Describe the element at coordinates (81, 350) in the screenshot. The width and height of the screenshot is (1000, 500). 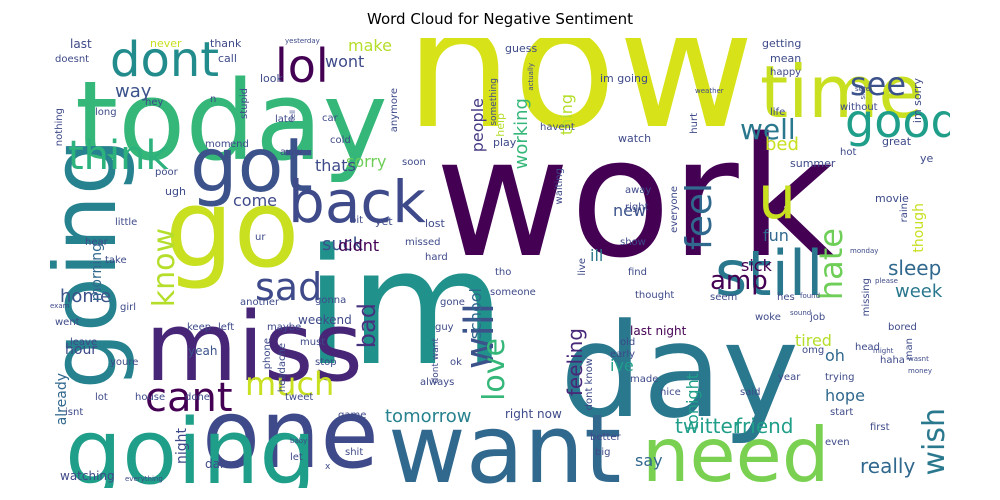
I see `word-hour: hour` at that location.